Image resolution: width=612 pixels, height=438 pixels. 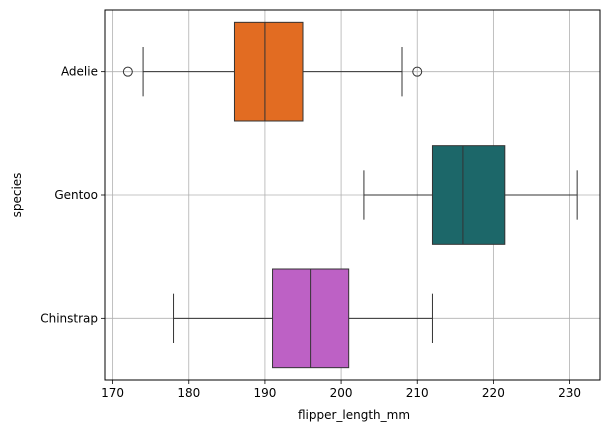 What do you see at coordinates (268, 71) in the screenshot?
I see `box-adelie` at bounding box center [268, 71].